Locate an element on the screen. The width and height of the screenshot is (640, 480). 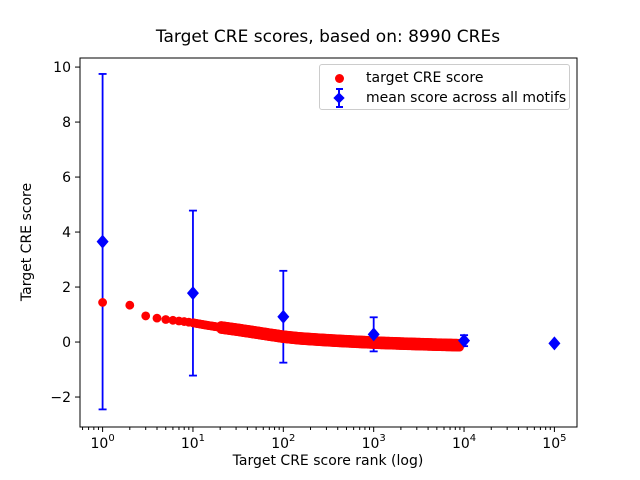
legend-entry-target-cre-score: target CRE score is located at coordinates (444, 78).